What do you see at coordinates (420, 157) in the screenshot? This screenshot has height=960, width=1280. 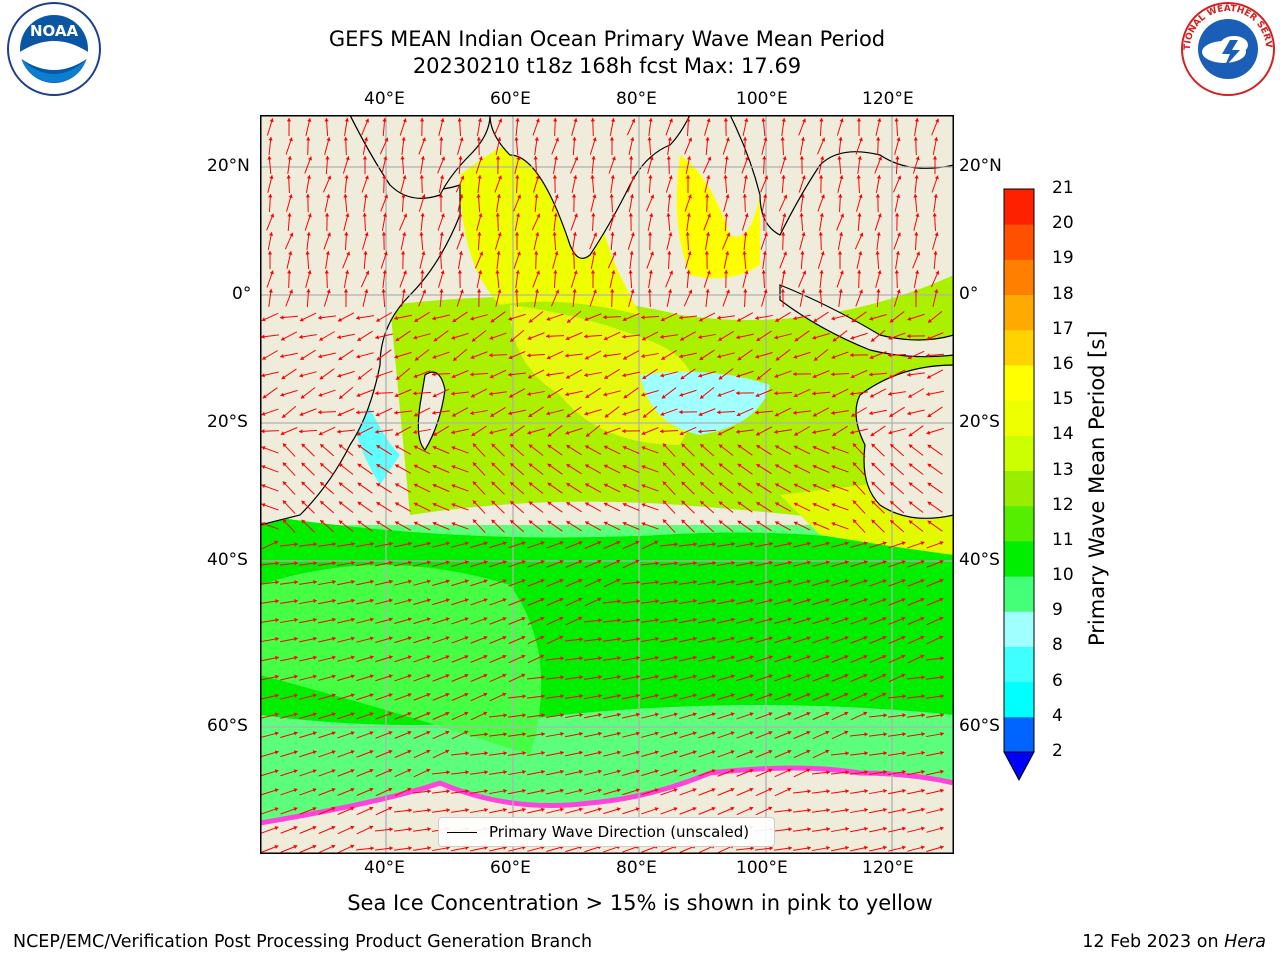 I see `arabia` at bounding box center [420, 157].